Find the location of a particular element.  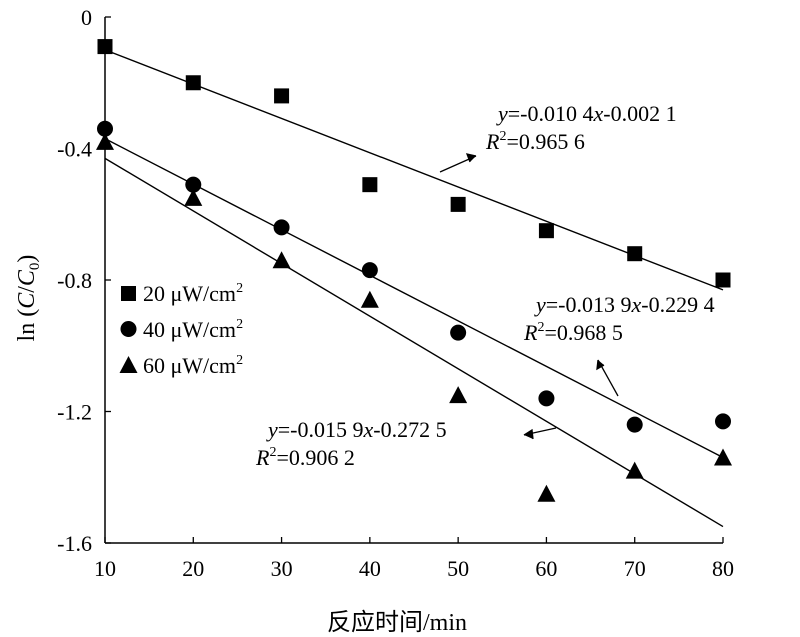

equation-60-line2: R2=0.906 2 is located at coordinates (305, 457).